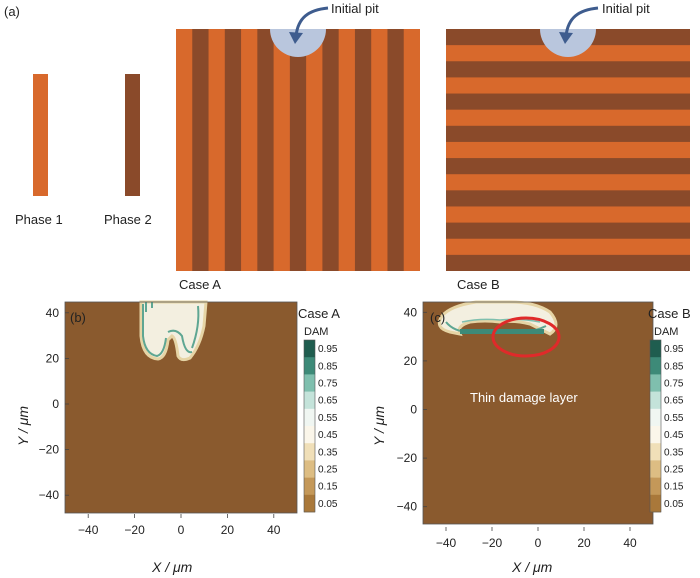  I want to click on case-a-label: Case A, so click(200, 284).